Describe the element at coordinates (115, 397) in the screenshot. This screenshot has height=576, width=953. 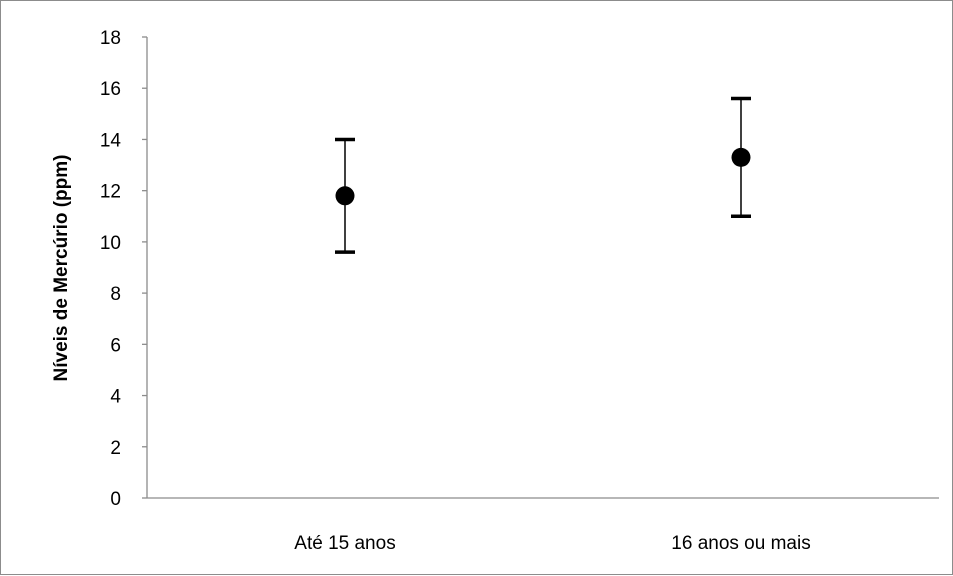
I see `y-tick-label: 4` at that location.